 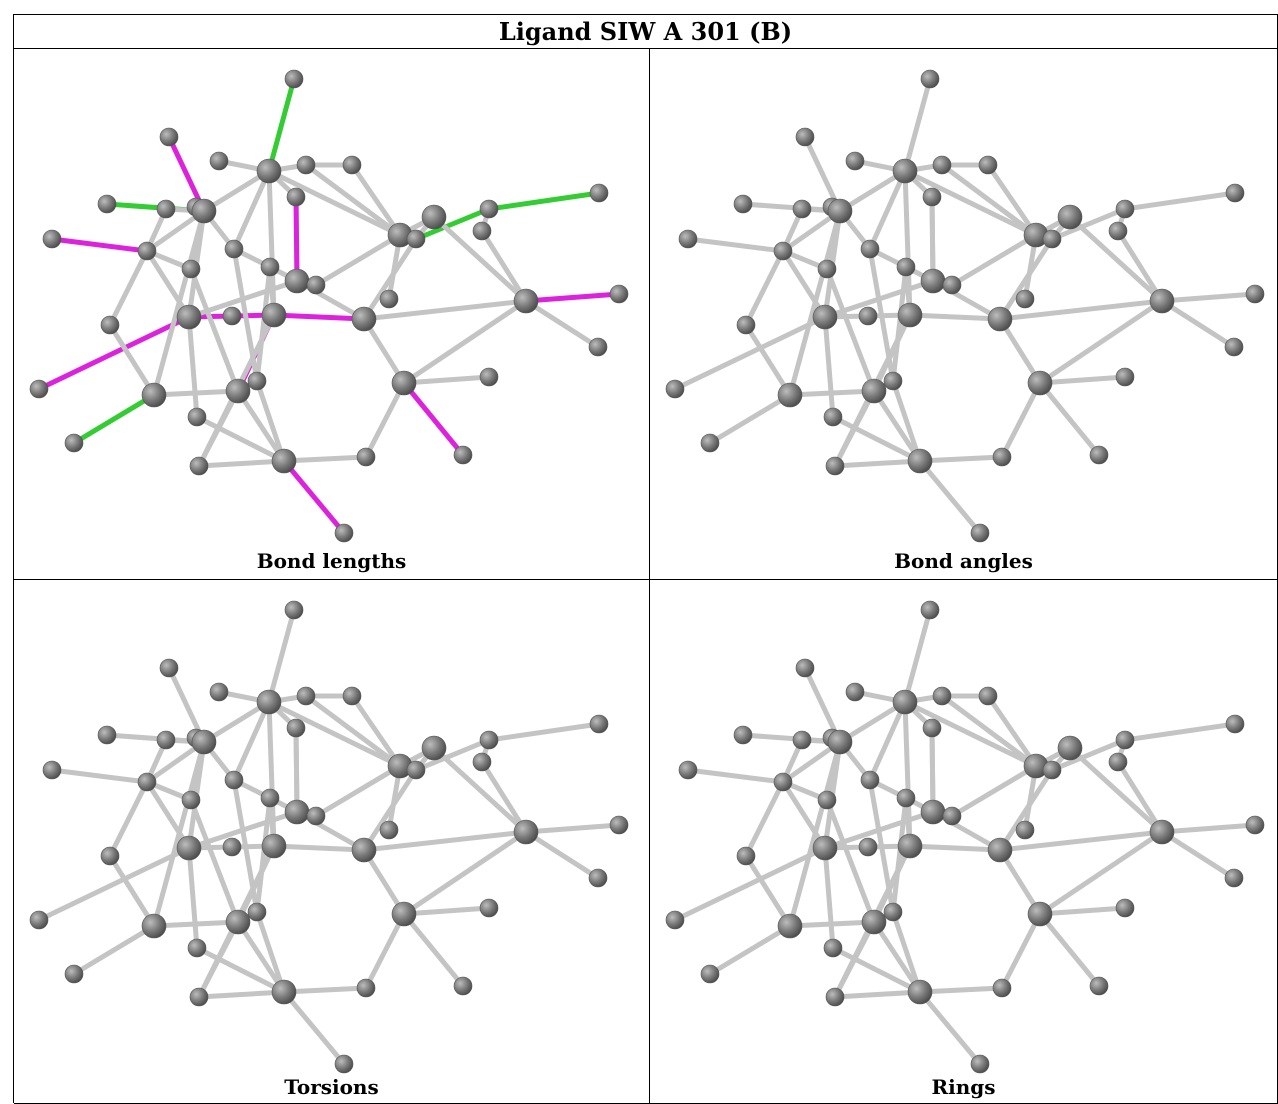 I want to click on panel-caption: Bond lengths, so click(x=331, y=561).